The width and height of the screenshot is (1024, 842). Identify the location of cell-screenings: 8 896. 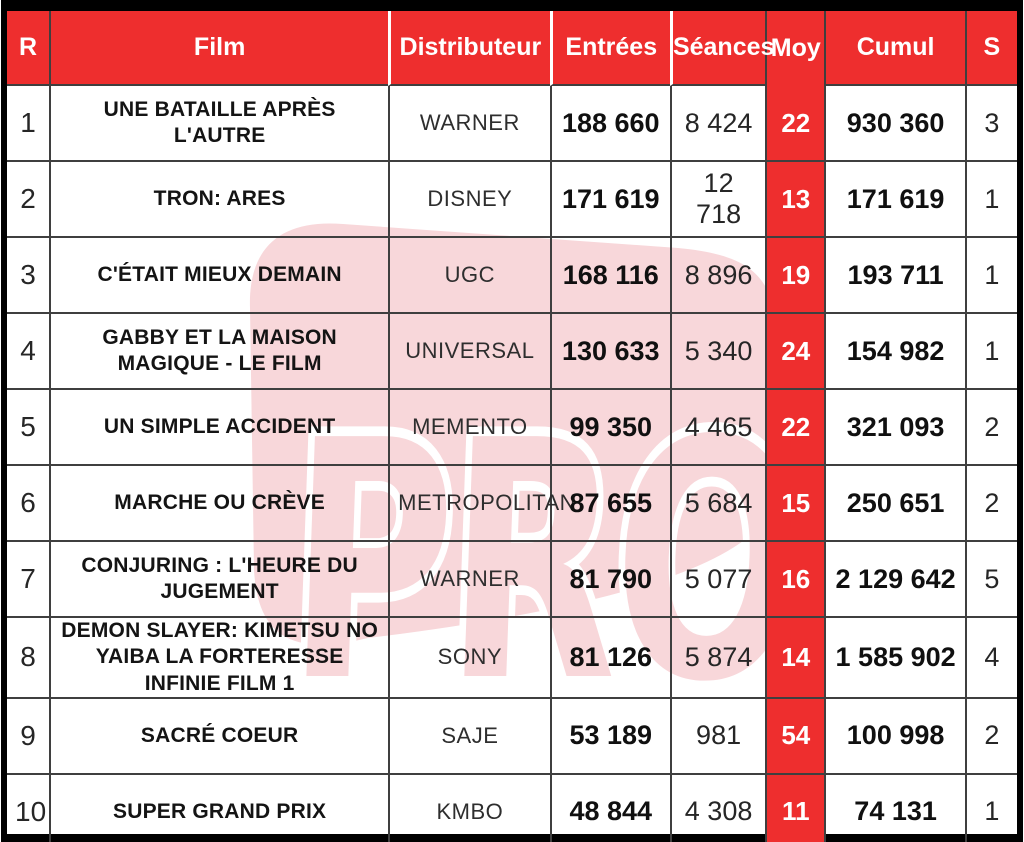
(717, 276).